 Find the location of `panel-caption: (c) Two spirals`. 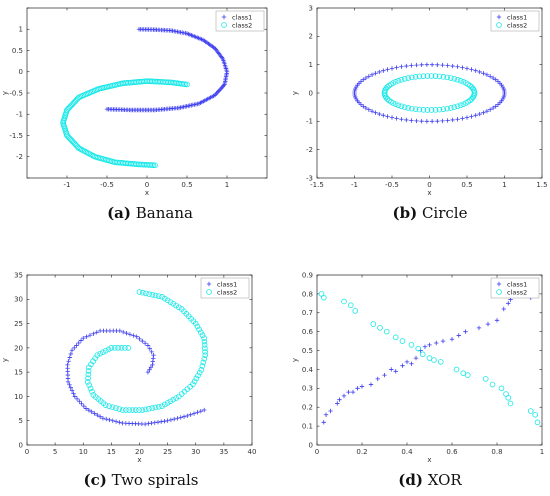

panel-caption: (c) Two spirals is located at coordinates (141, 480).